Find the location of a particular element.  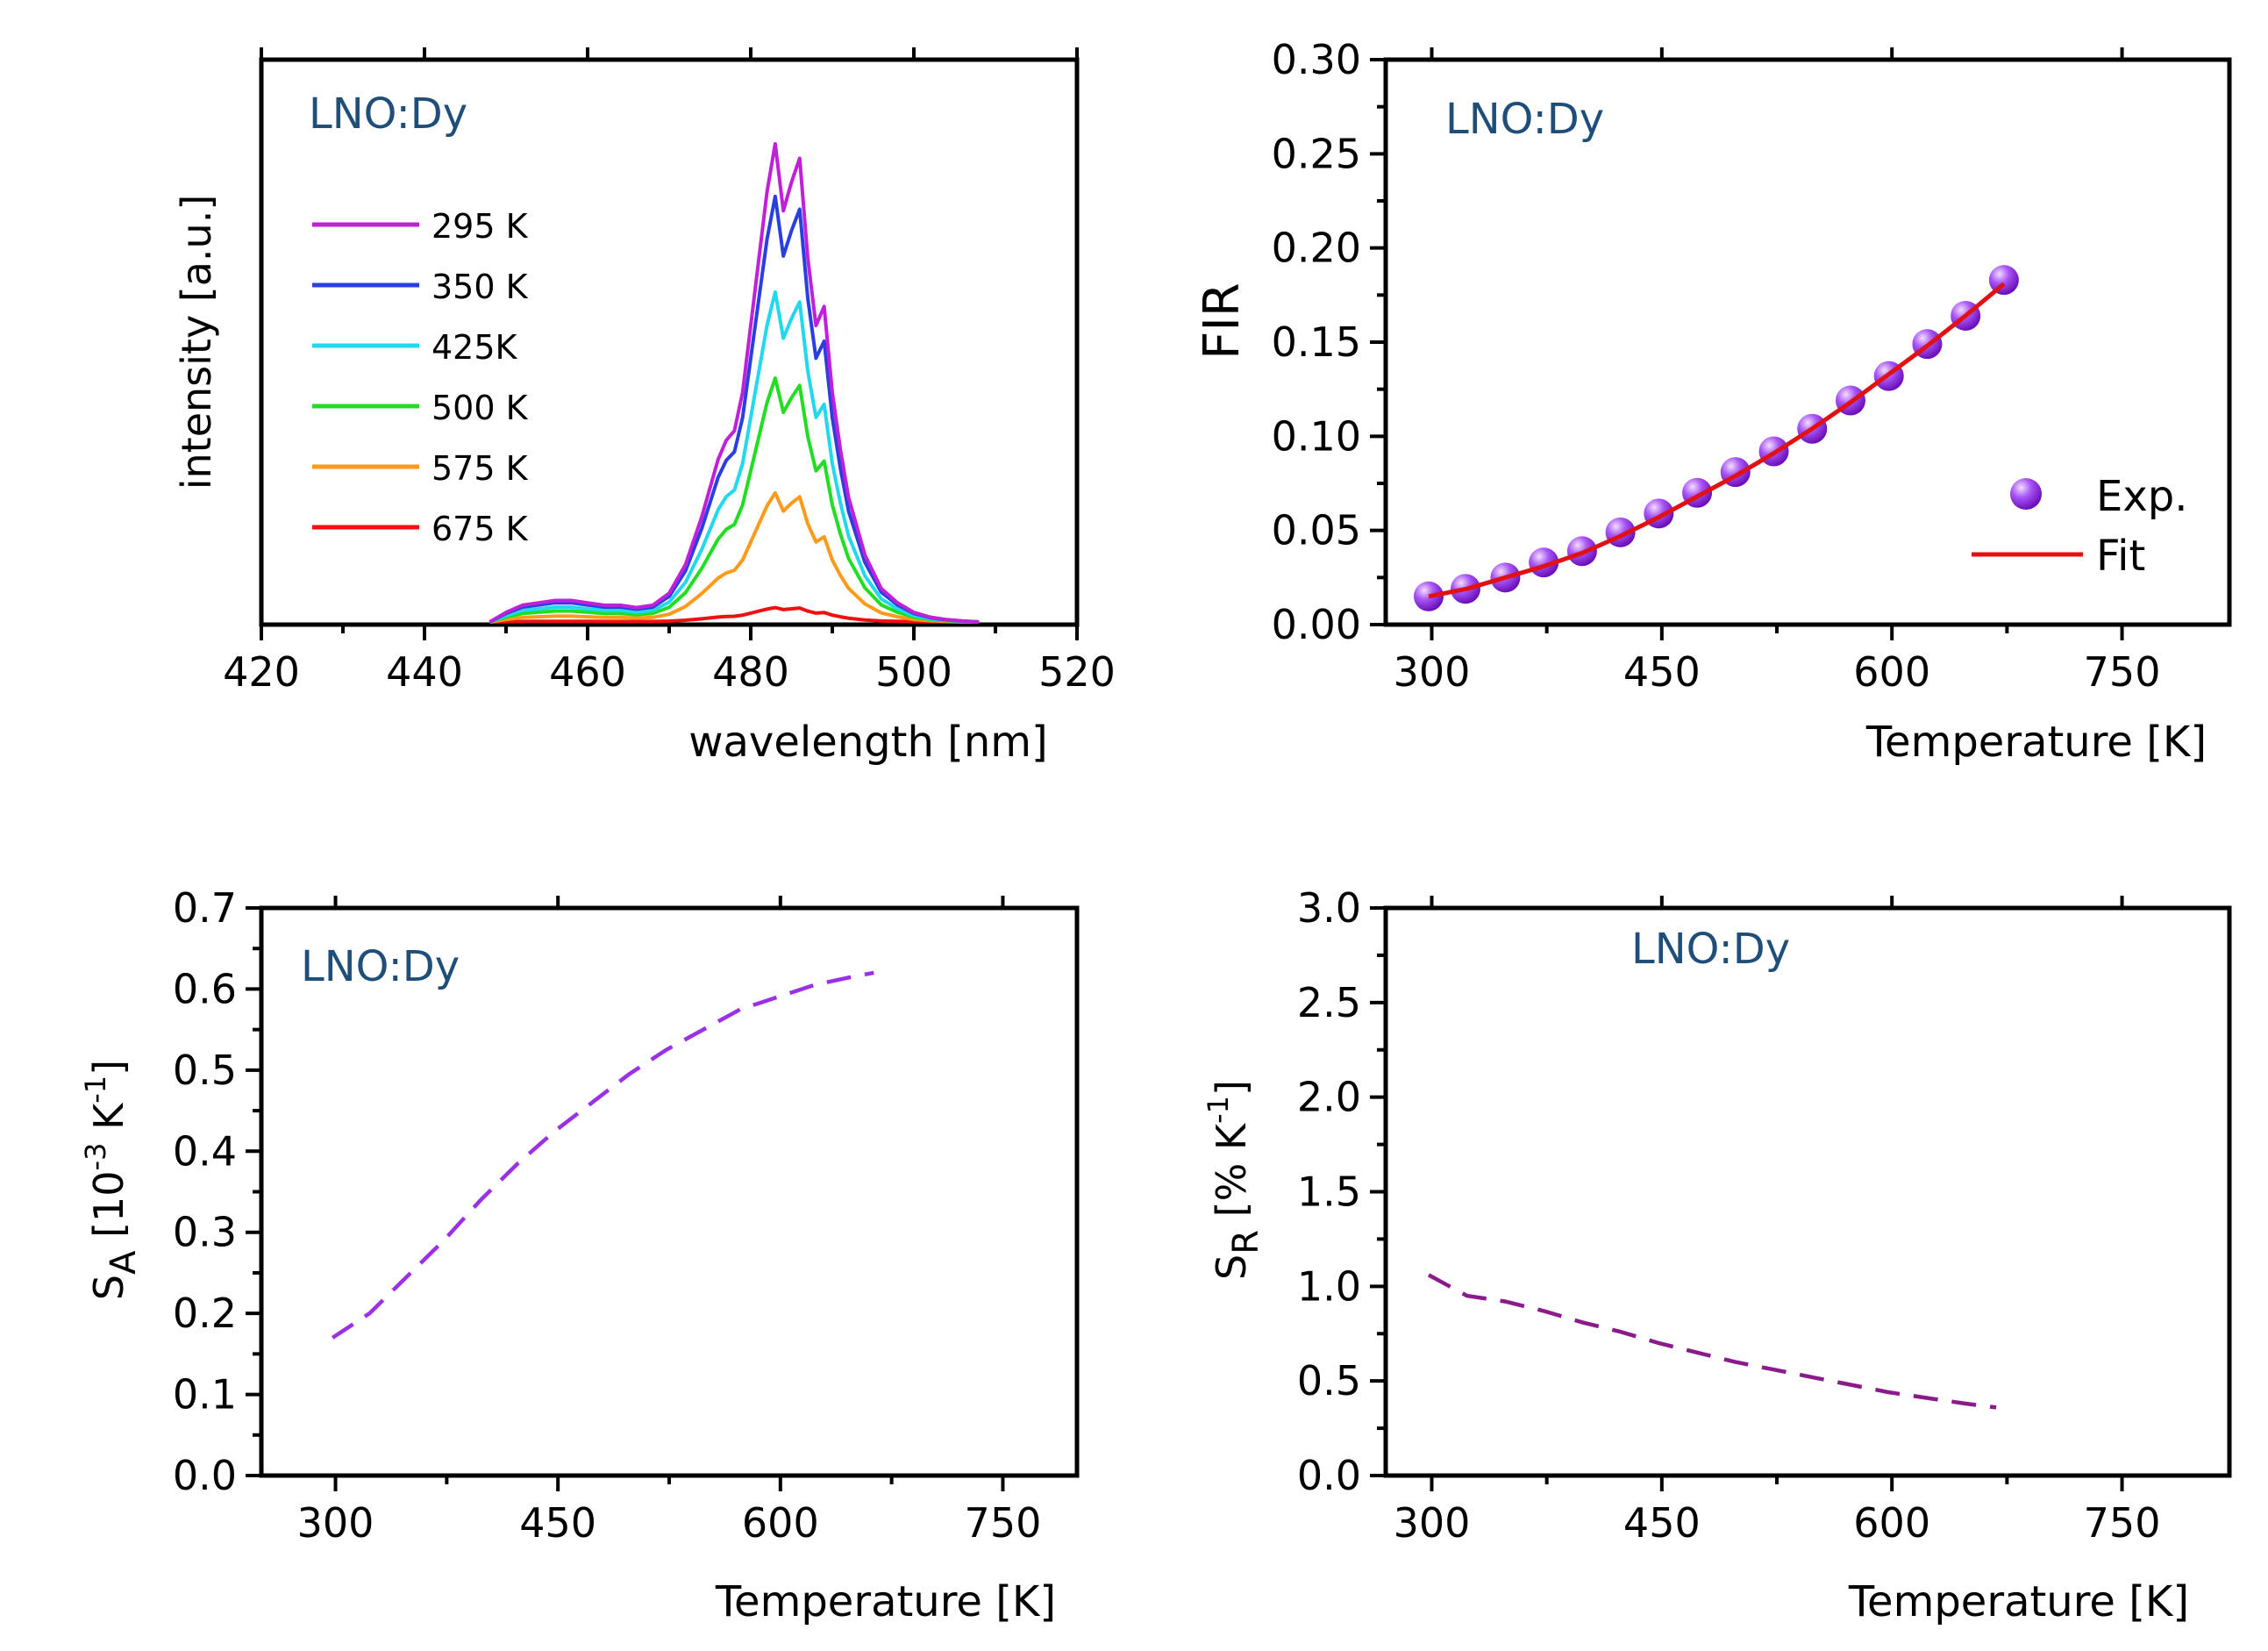

legend-label: 295 K is located at coordinates (480, 227).